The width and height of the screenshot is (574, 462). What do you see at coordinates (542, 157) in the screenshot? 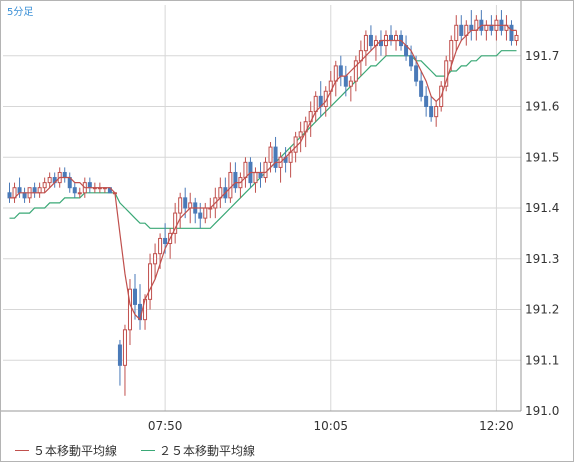
I see `y-tick-label: 191.5` at bounding box center [542, 157].